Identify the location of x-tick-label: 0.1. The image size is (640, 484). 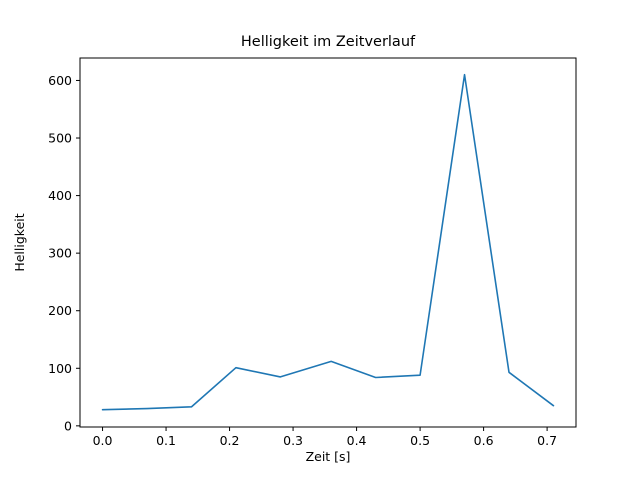
(166, 440).